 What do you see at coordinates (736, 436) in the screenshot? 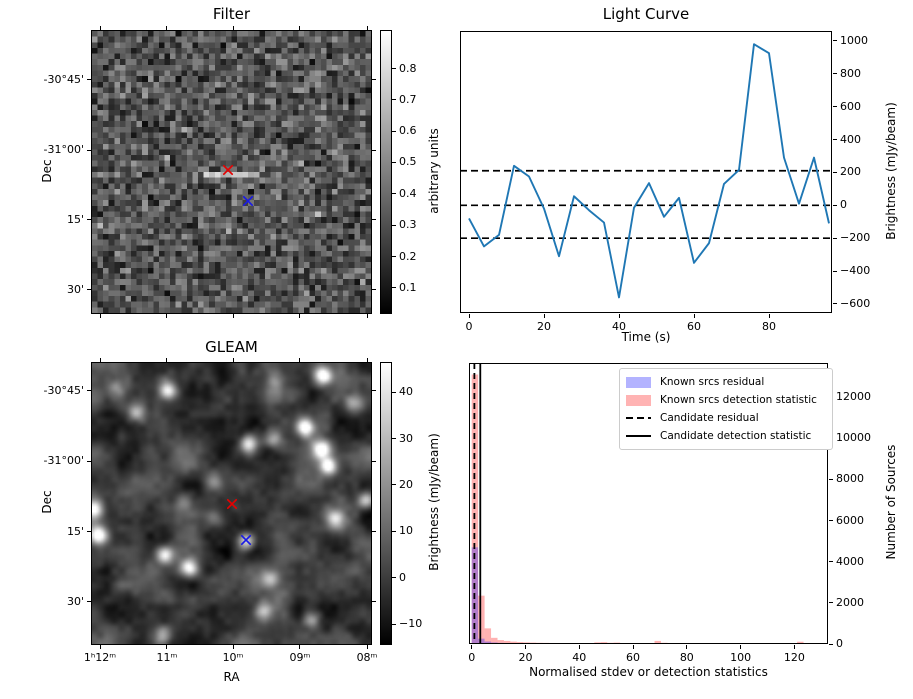
I see `legend-item-label: Candidate detection statistic` at bounding box center [736, 436].